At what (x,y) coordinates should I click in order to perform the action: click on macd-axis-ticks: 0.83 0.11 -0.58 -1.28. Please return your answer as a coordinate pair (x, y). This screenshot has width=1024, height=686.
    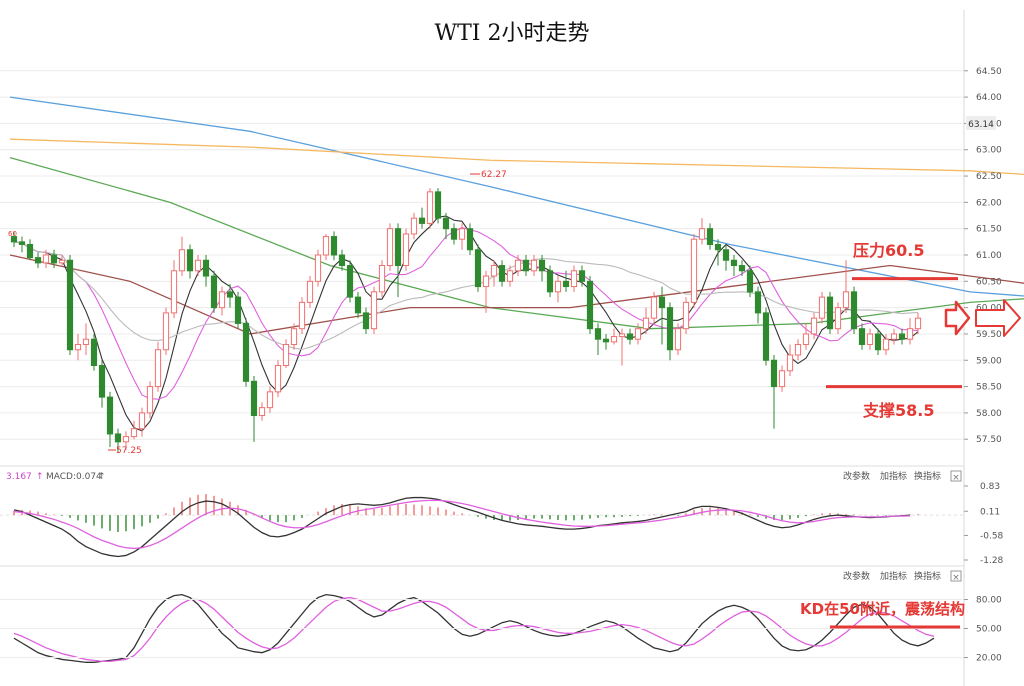
    Looking at the image, I should click on (984, 524).